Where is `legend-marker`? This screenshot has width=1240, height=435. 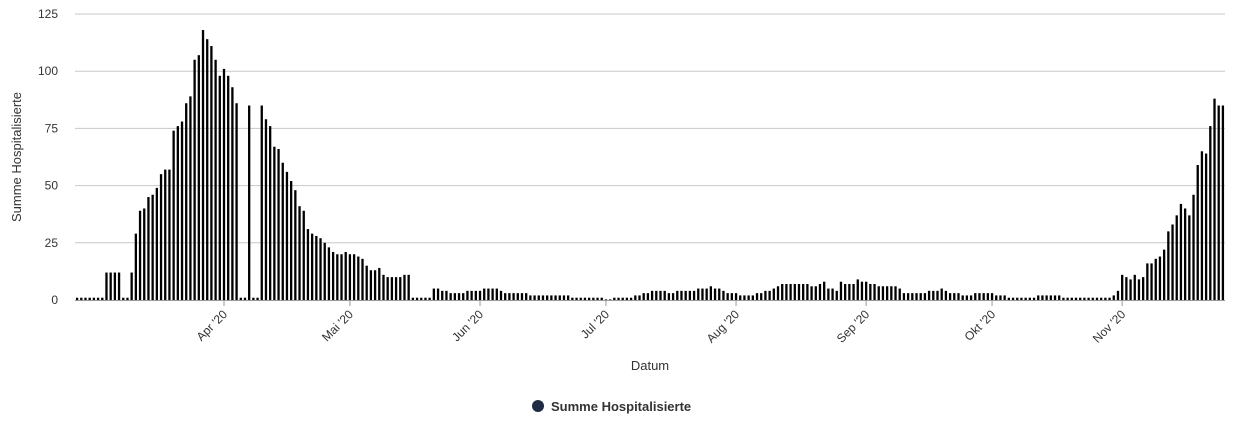
legend-marker is located at coordinates (538, 406).